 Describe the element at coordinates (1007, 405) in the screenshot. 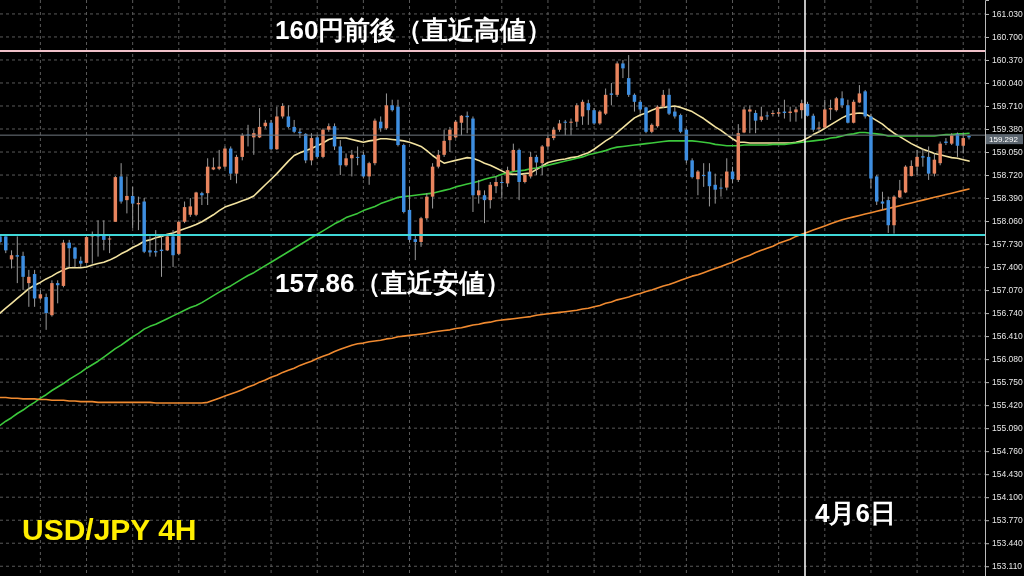

I see `y-tick-label: 155.420` at that location.